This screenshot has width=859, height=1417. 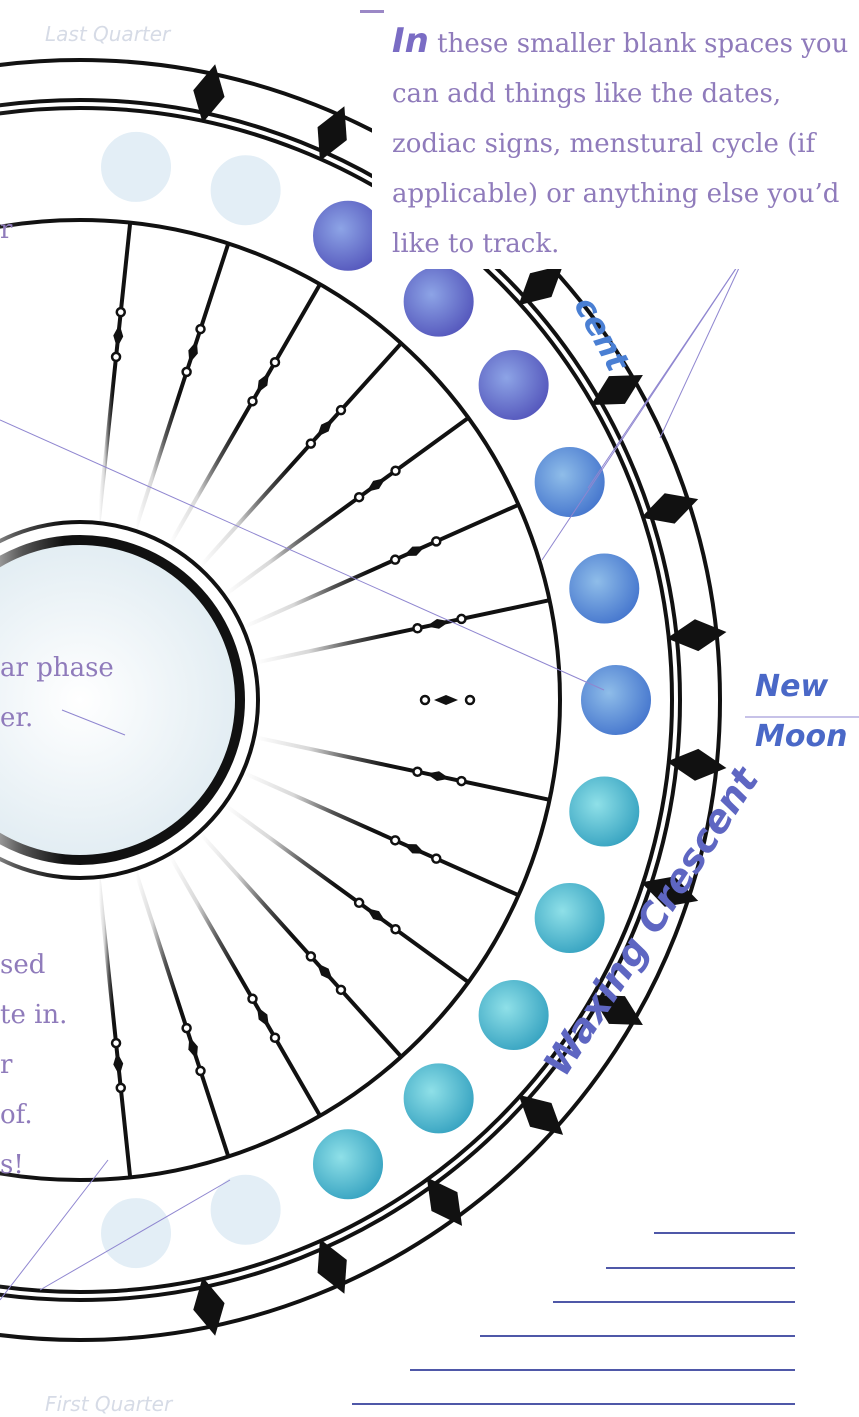 What do you see at coordinates (57, 668) in the screenshot?
I see `left-note-fragment: ar phase` at bounding box center [57, 668].